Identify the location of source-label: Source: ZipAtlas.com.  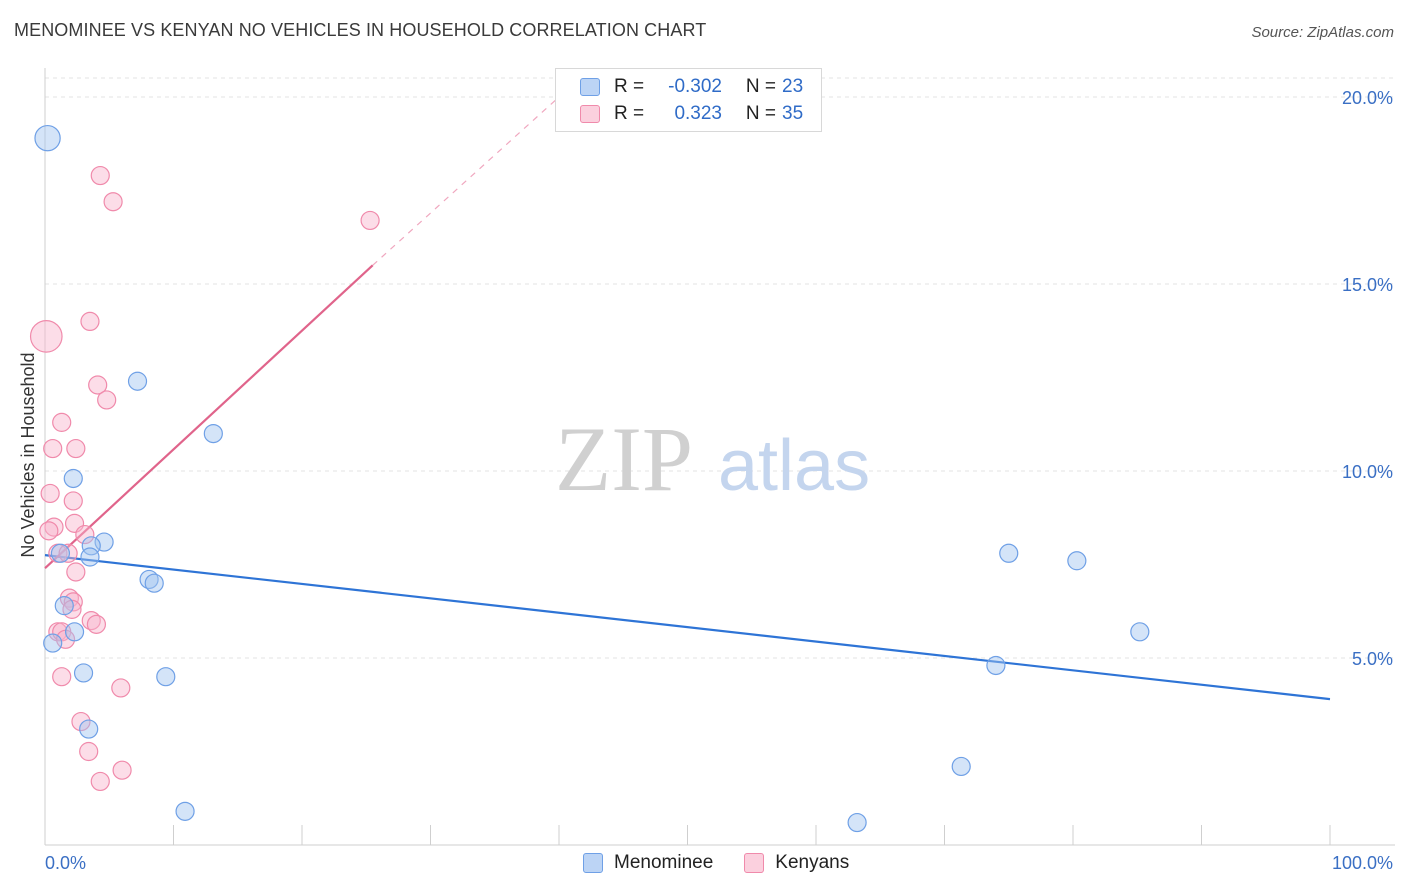
(1322, 32).